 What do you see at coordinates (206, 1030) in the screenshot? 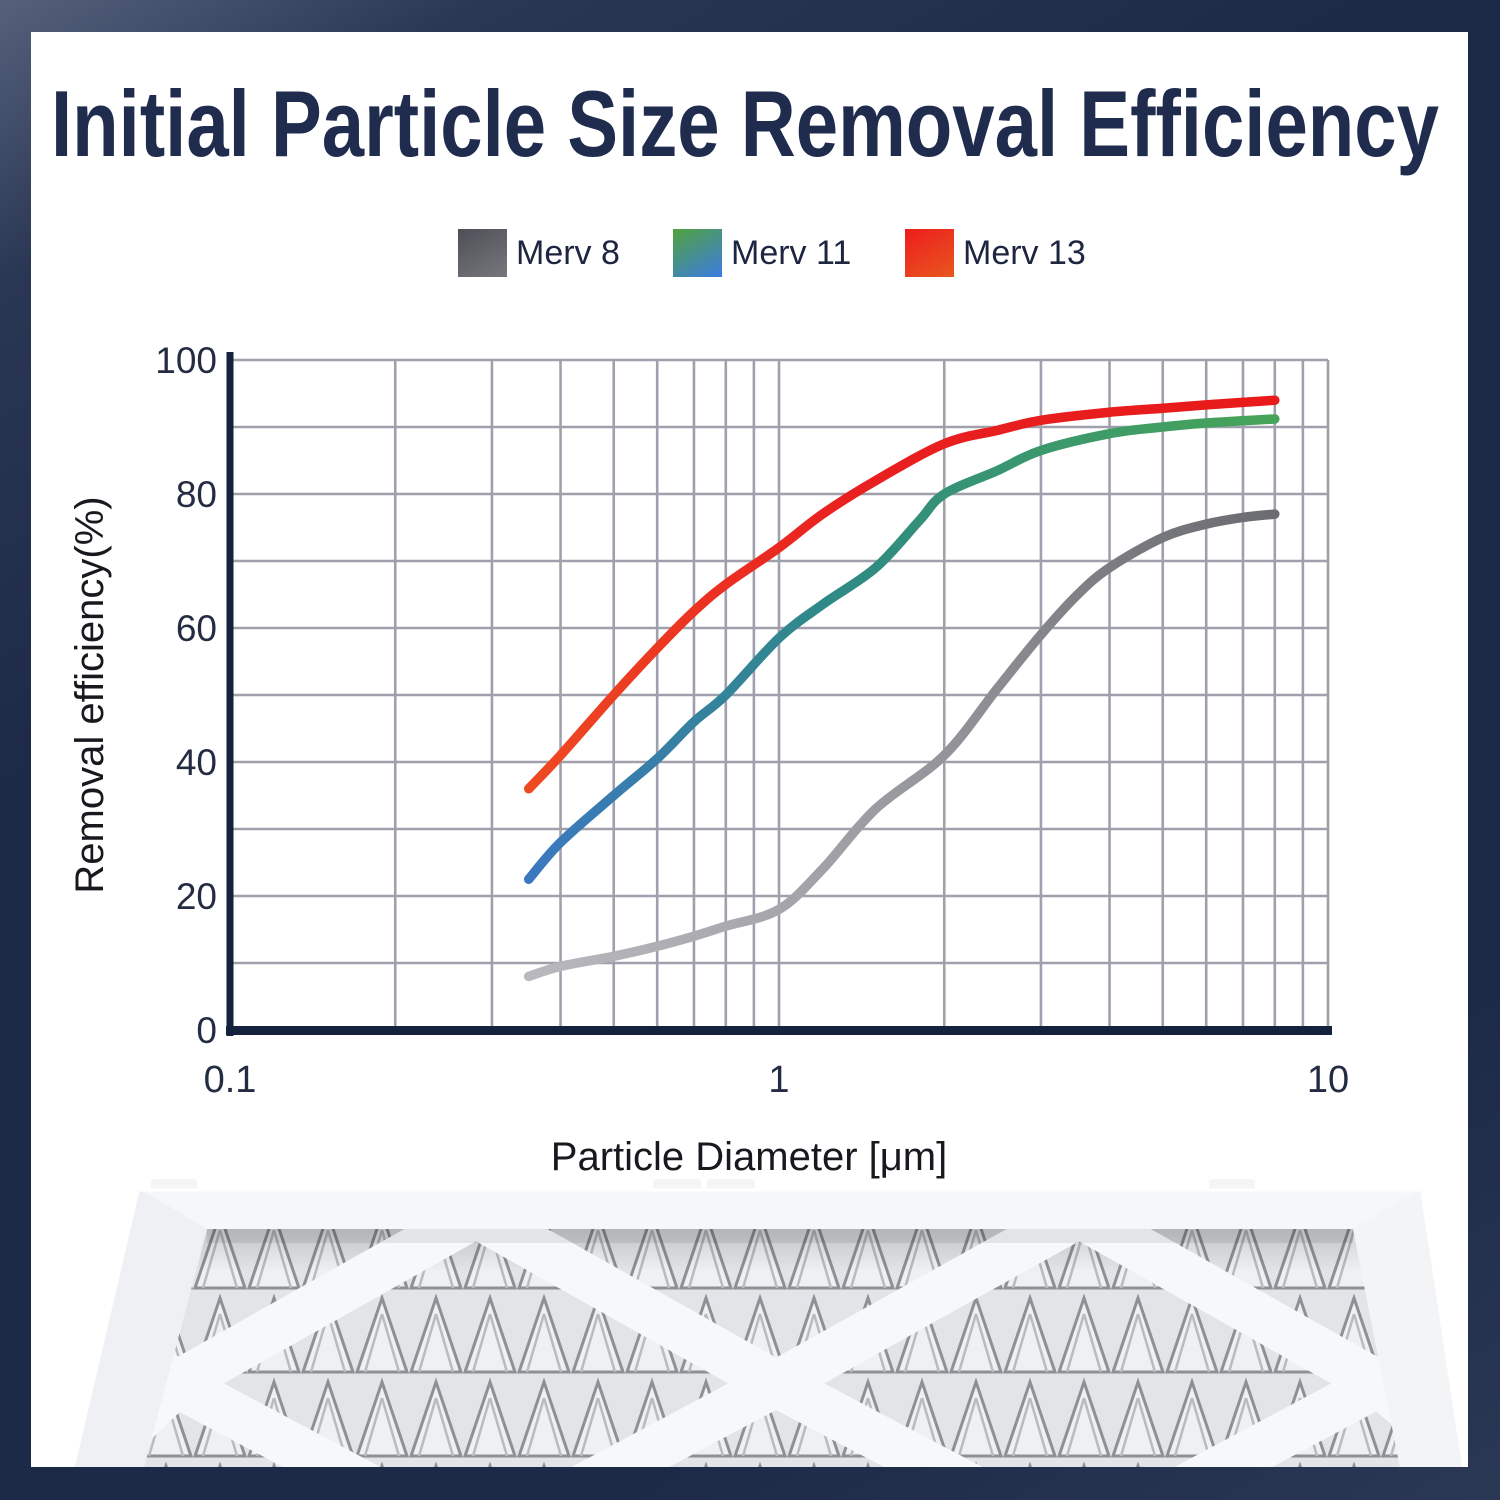
I see `svg-text: 0` at bounding box center [206, 1030].